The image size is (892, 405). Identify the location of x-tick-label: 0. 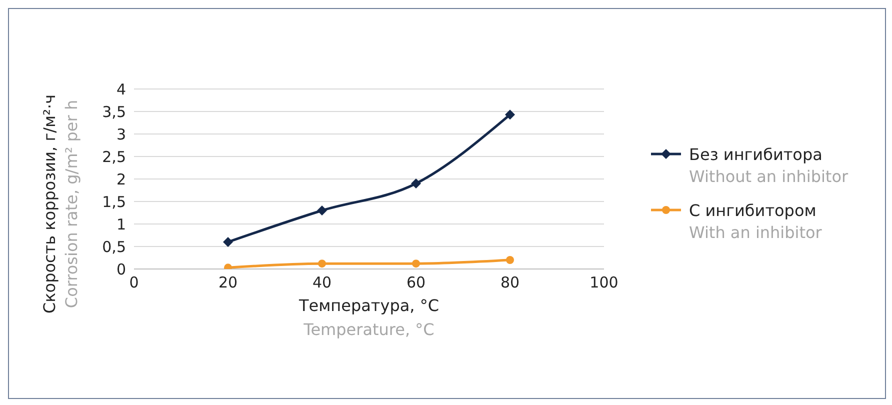
(134, 283).